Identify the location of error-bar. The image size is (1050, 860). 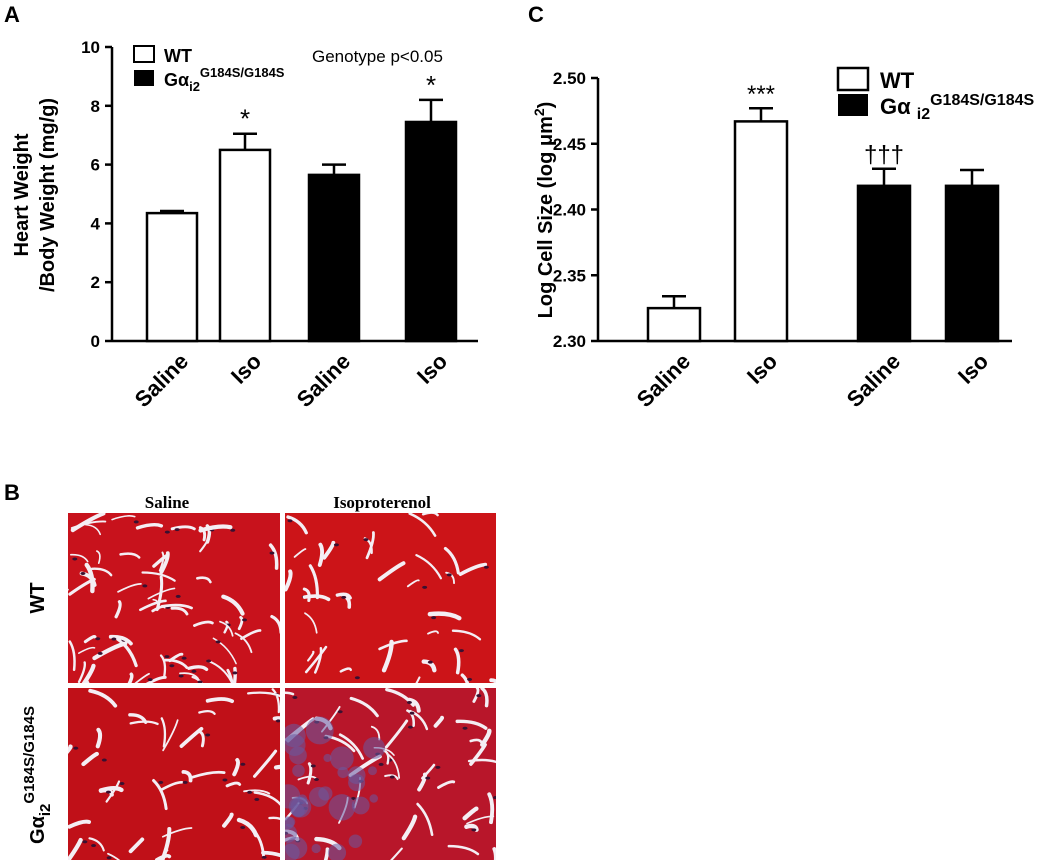
(884, 176).